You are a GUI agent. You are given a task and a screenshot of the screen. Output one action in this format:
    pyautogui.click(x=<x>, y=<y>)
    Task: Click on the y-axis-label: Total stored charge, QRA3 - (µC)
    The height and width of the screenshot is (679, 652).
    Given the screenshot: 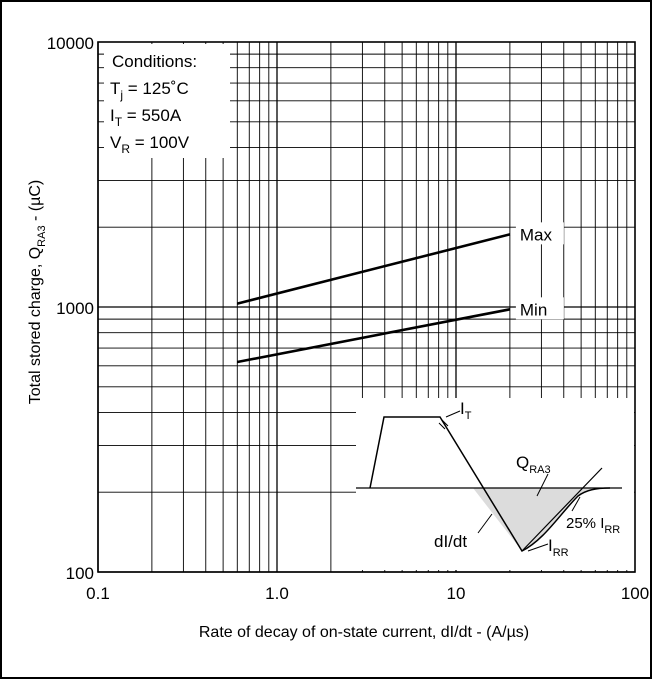 What is the action you would take?
    pyautogui.click(x=37, y=292)
    